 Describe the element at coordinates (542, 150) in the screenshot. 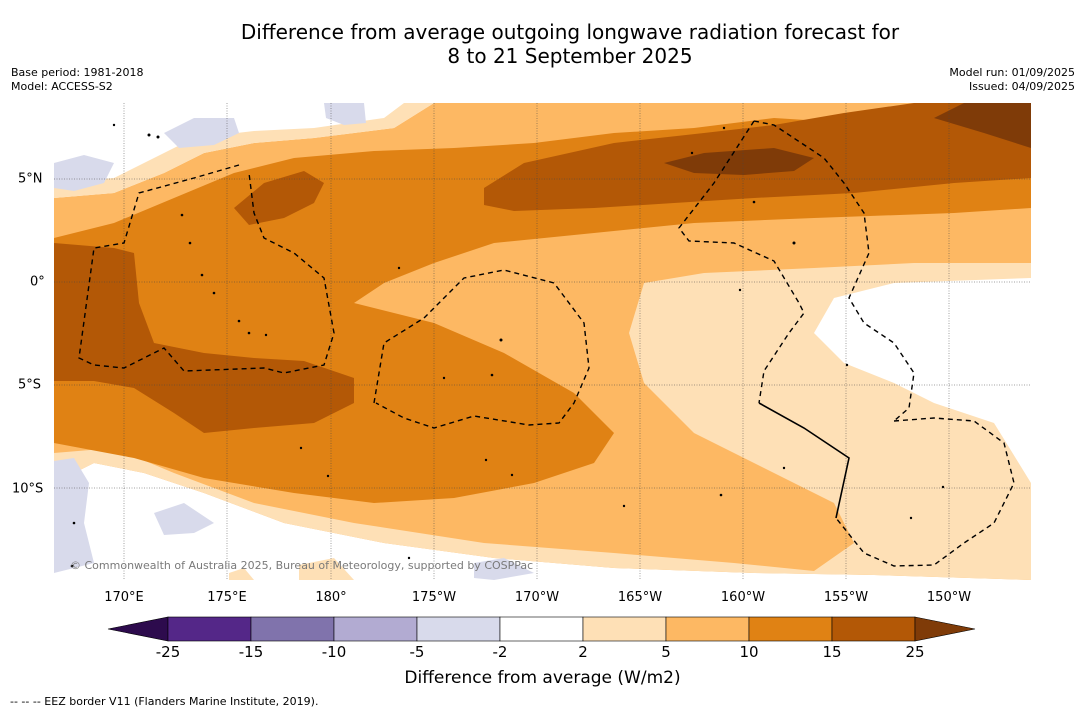

I see `shade-neutral-north` at that location.